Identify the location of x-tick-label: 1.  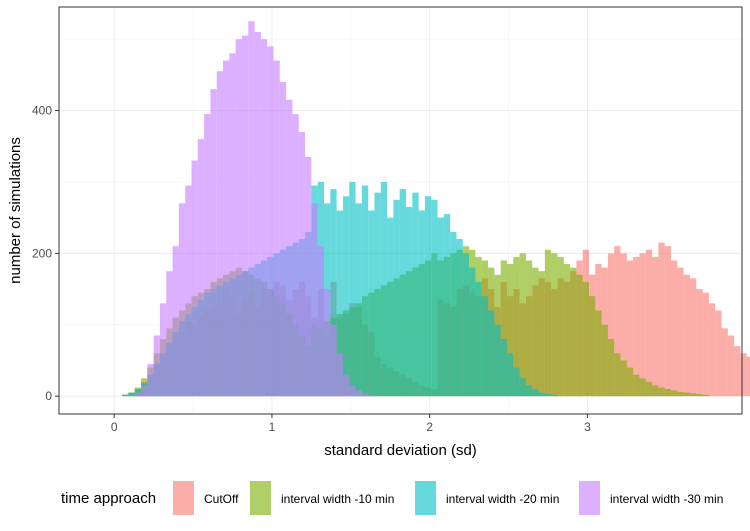
(272, 427).